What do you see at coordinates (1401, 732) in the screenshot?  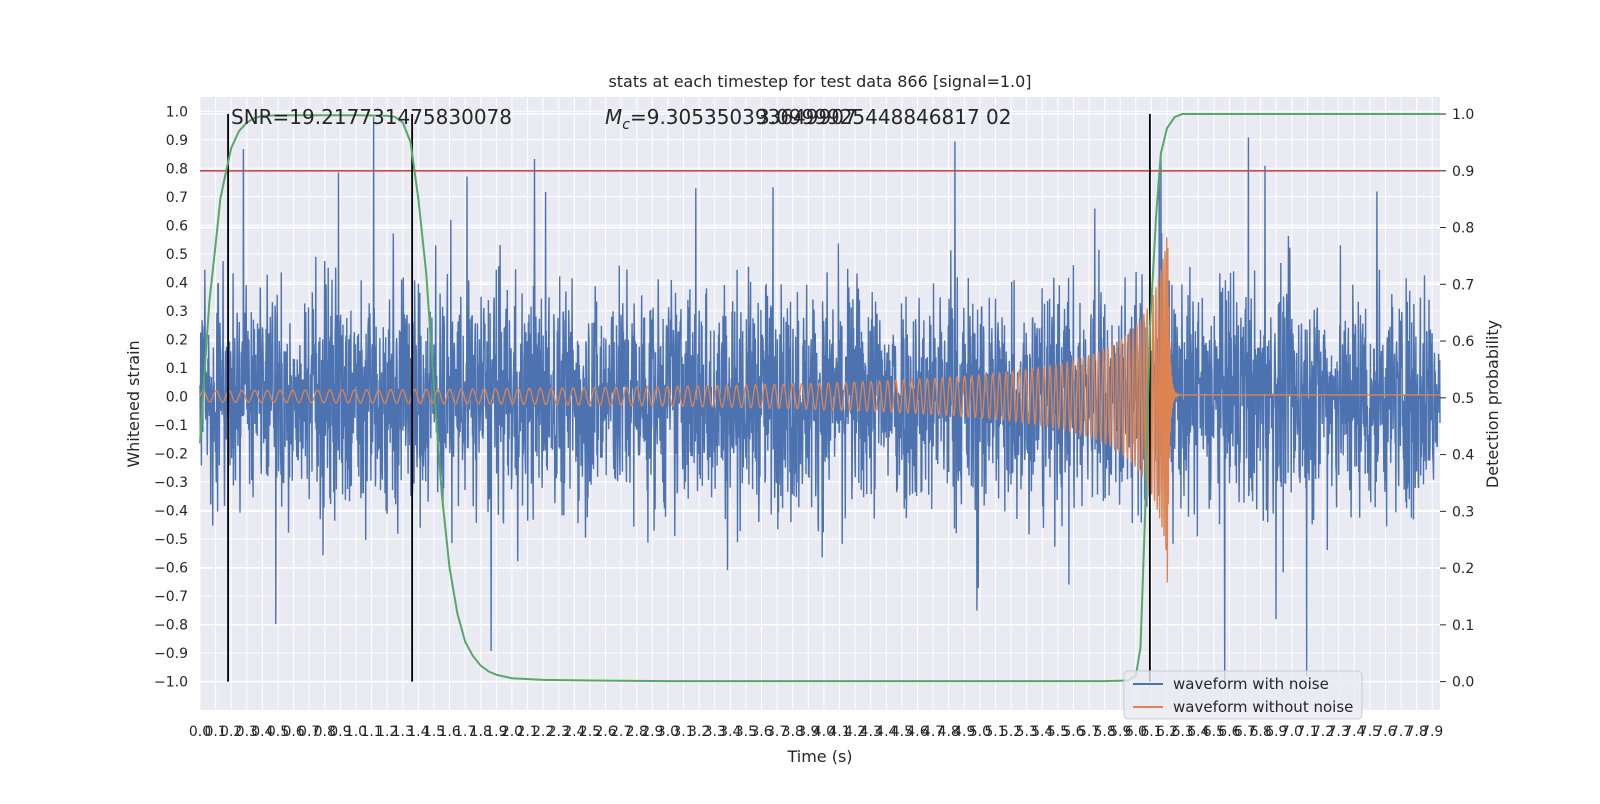 I see `x-tick-label: 7.7` at bounding box center [1401, 732].